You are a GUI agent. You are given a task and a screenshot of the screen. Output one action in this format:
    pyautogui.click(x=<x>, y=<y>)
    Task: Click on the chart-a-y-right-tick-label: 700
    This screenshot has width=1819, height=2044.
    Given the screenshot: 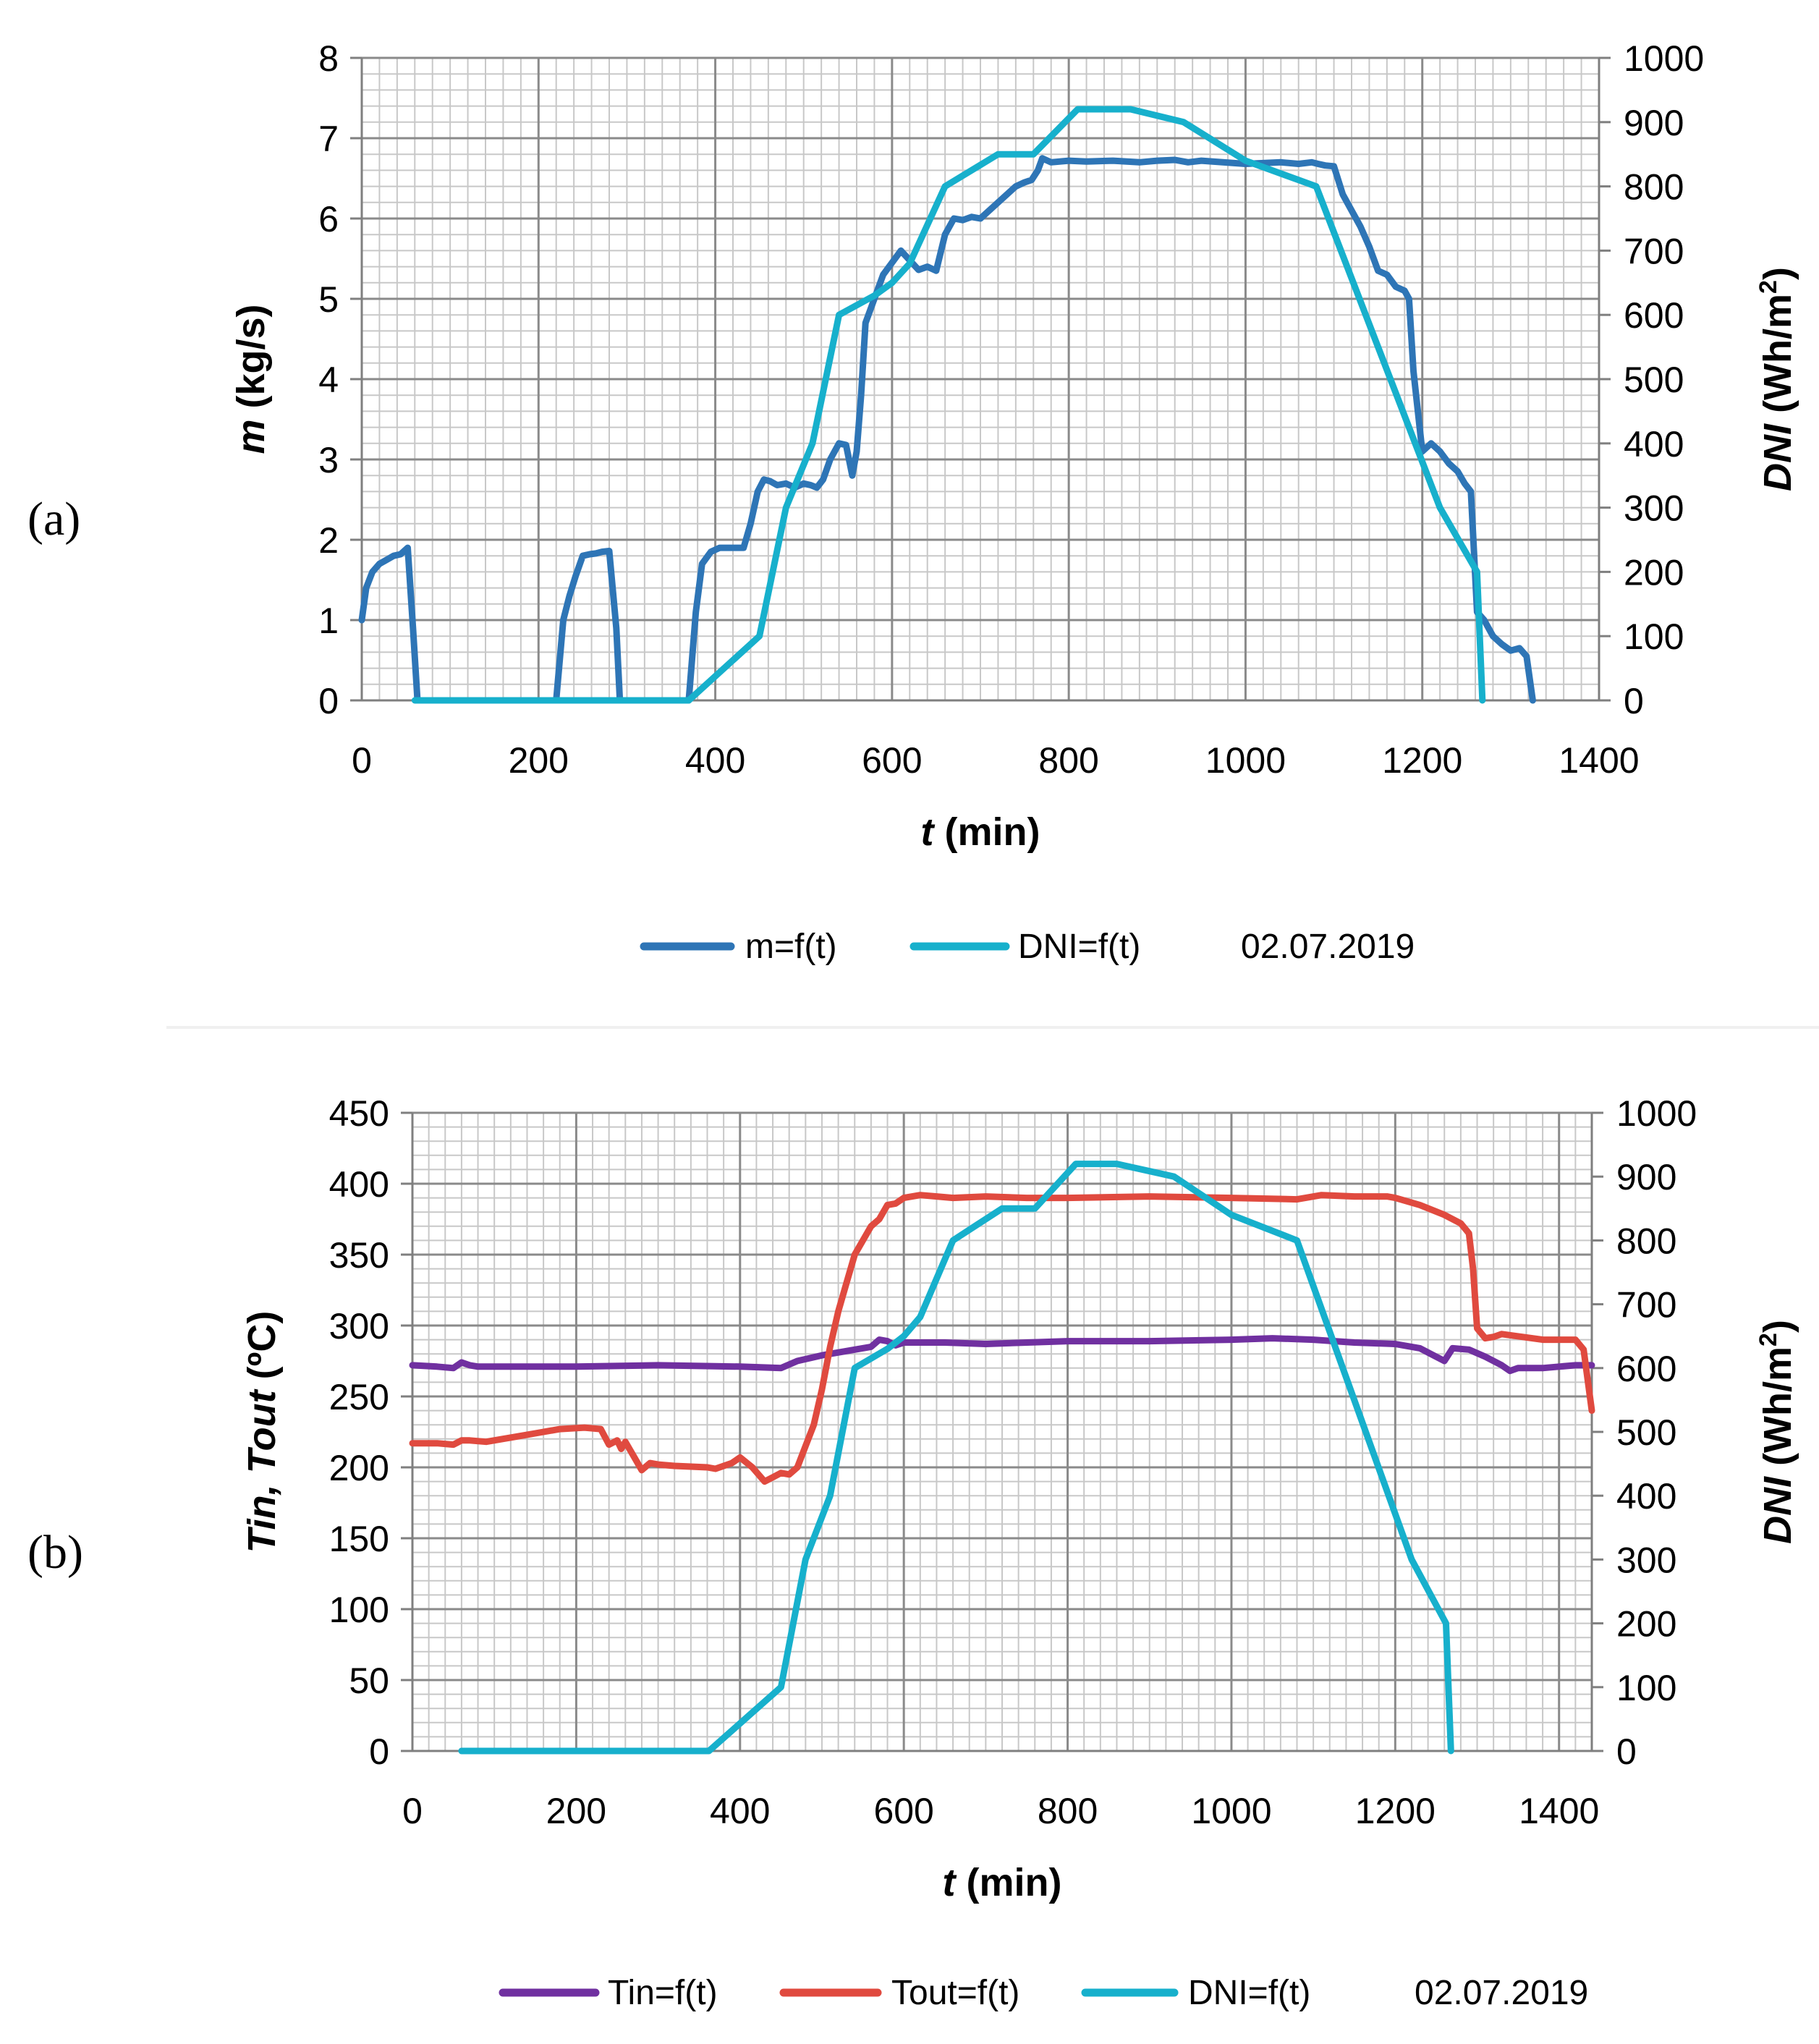 What is the action you would take?
    pyautogui.click(x=1654, y=251)
    